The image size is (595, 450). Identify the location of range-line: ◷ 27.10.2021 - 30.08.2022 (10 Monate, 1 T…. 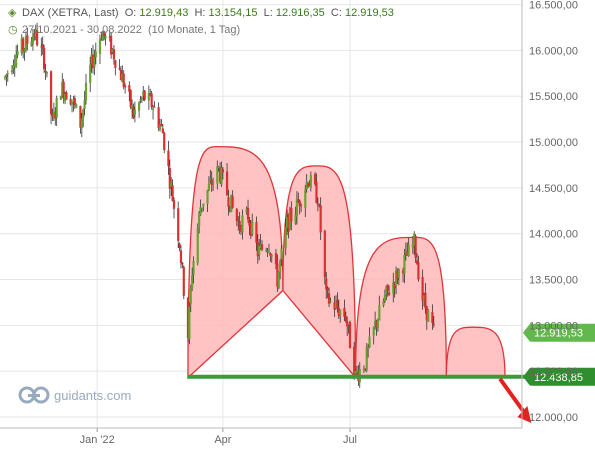
(124, 29).